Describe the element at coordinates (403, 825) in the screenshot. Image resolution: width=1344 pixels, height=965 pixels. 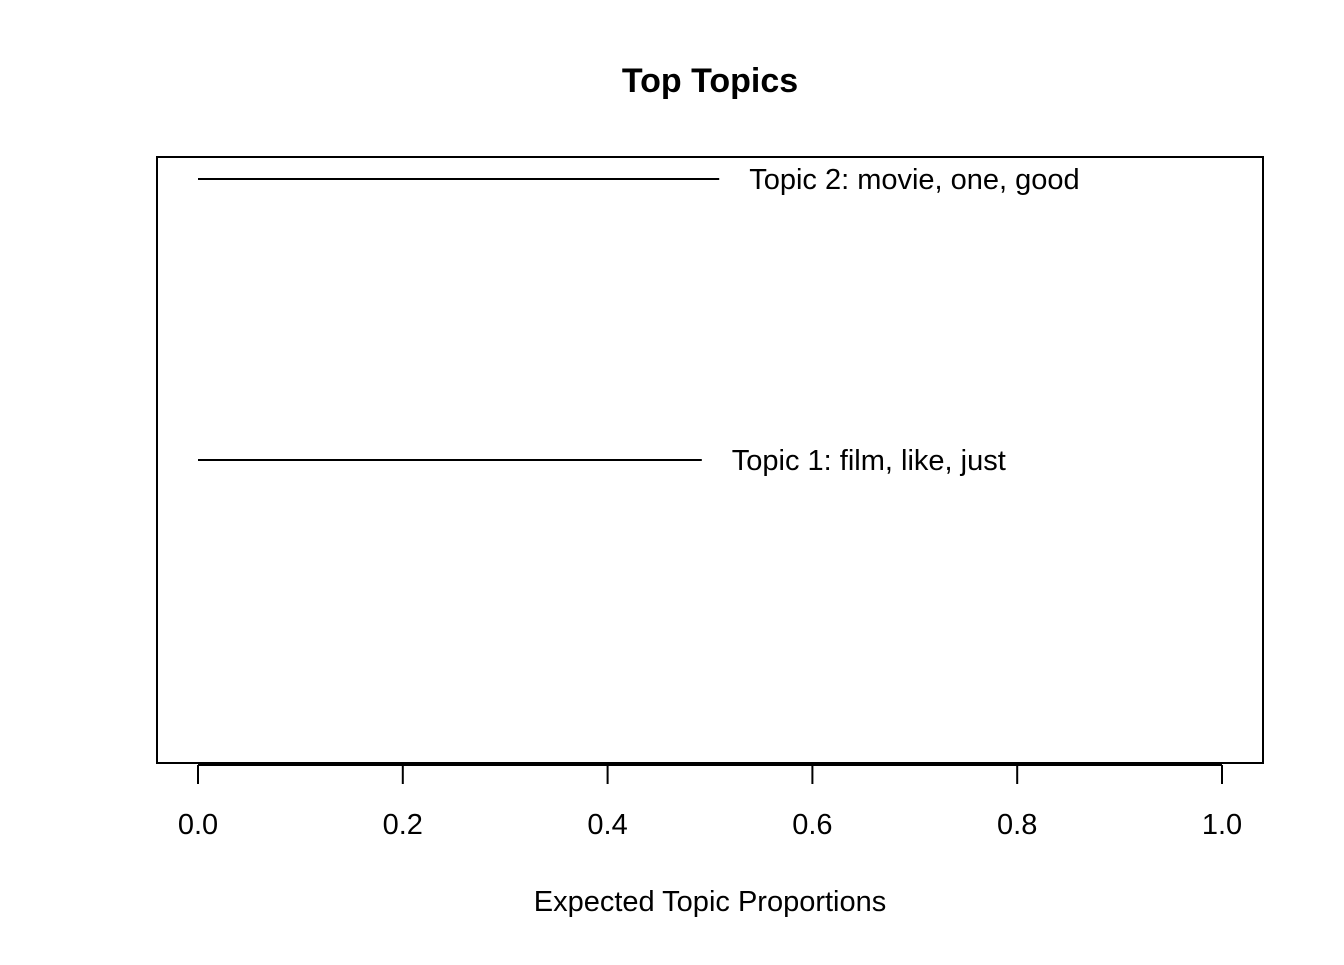
I see `x-tick-label: 0.2` at that location.